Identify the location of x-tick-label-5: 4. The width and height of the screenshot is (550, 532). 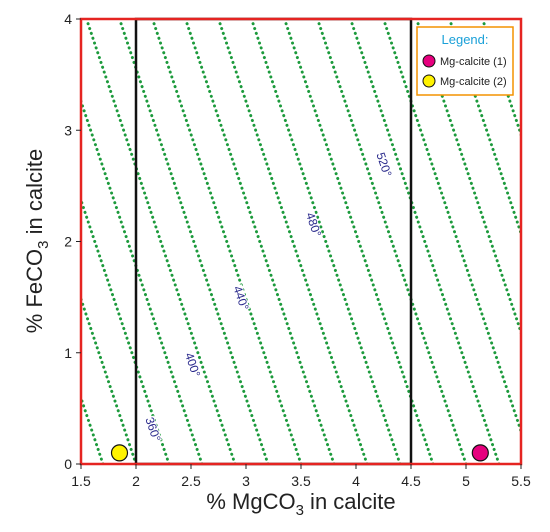
(356, 481).